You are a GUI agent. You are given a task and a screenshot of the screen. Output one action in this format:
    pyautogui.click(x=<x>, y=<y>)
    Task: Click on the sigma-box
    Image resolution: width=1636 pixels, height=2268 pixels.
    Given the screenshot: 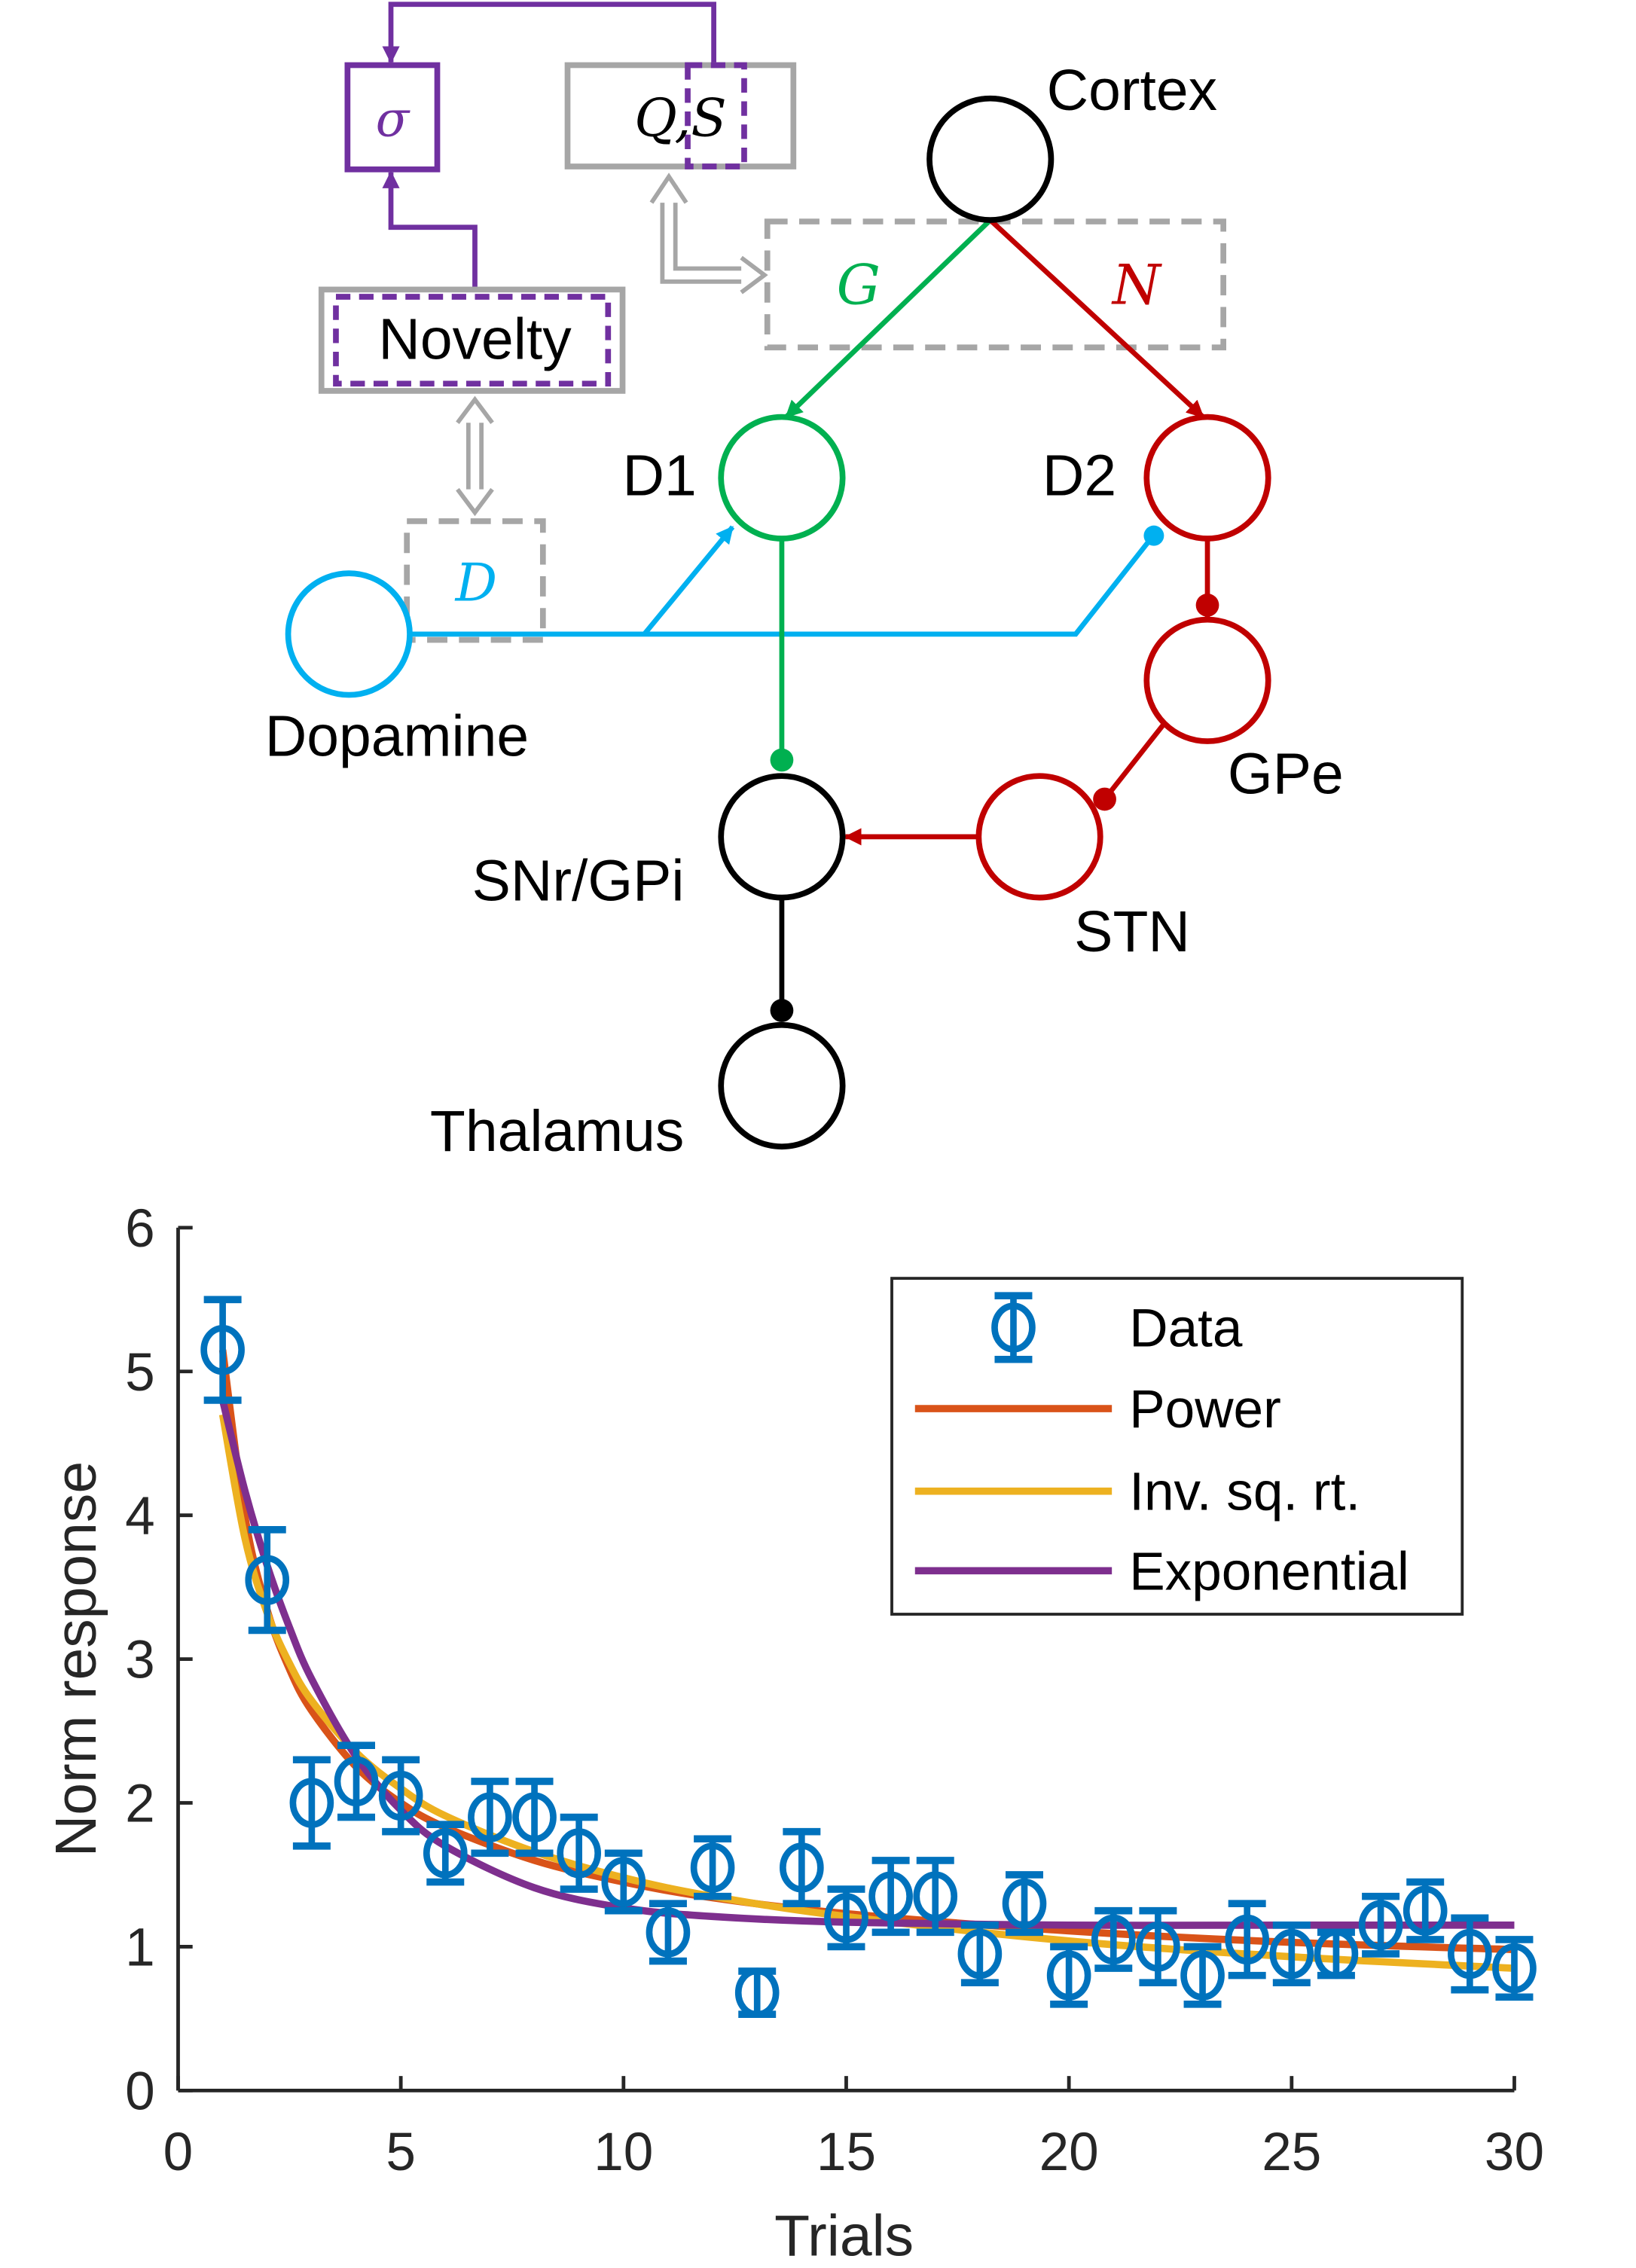 What is the action you would take?
    pyautogui.click(x=392, y=117)
    